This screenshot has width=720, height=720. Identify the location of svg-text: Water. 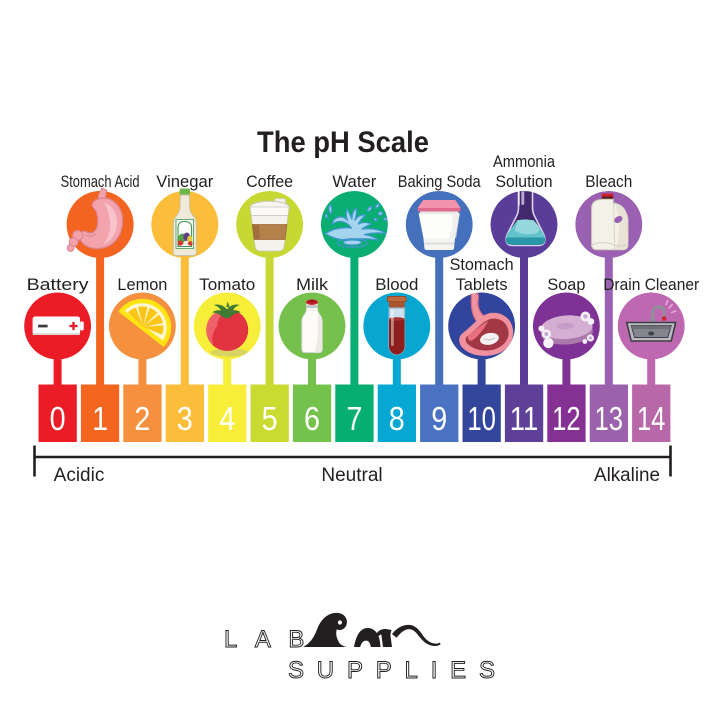
(354, 181).